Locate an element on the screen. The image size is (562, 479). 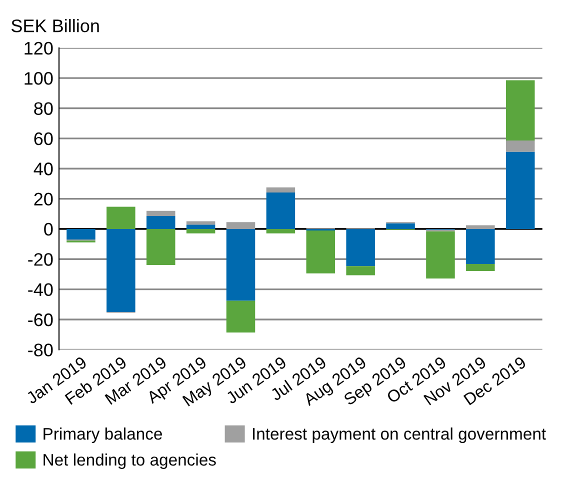
y-tick-label: -40 is located at coordinates (40, 289).